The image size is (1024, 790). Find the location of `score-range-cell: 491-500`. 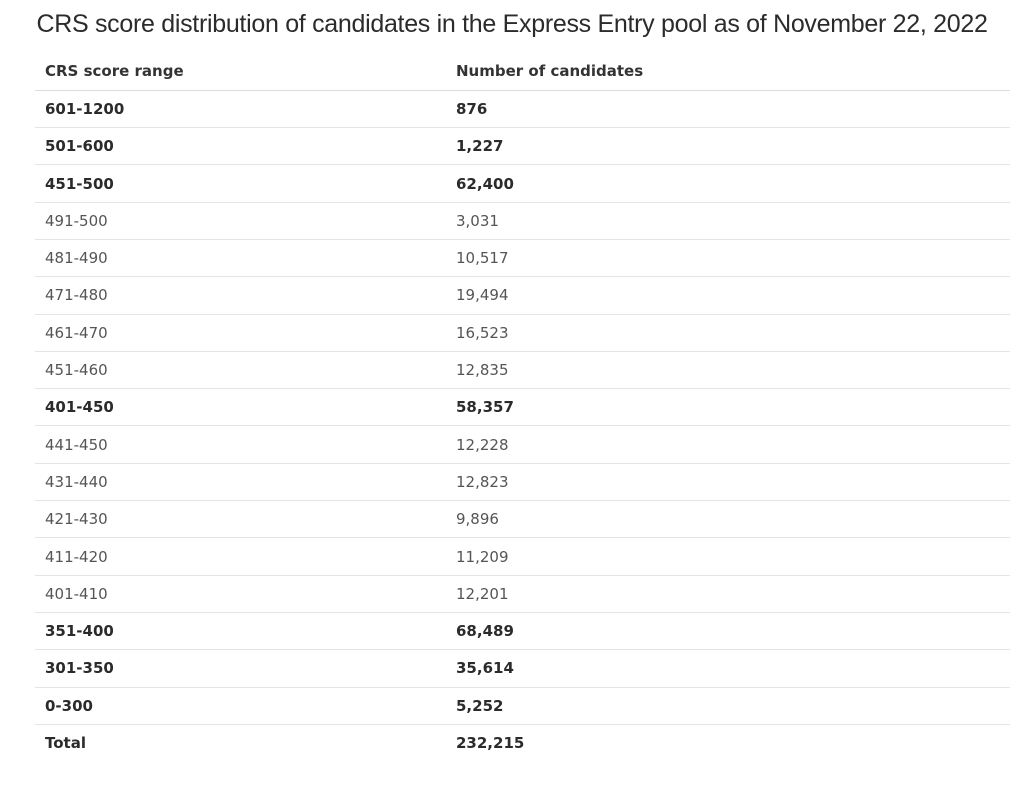

score-range-cell: 491-500 is located at coordinates (240, 221).